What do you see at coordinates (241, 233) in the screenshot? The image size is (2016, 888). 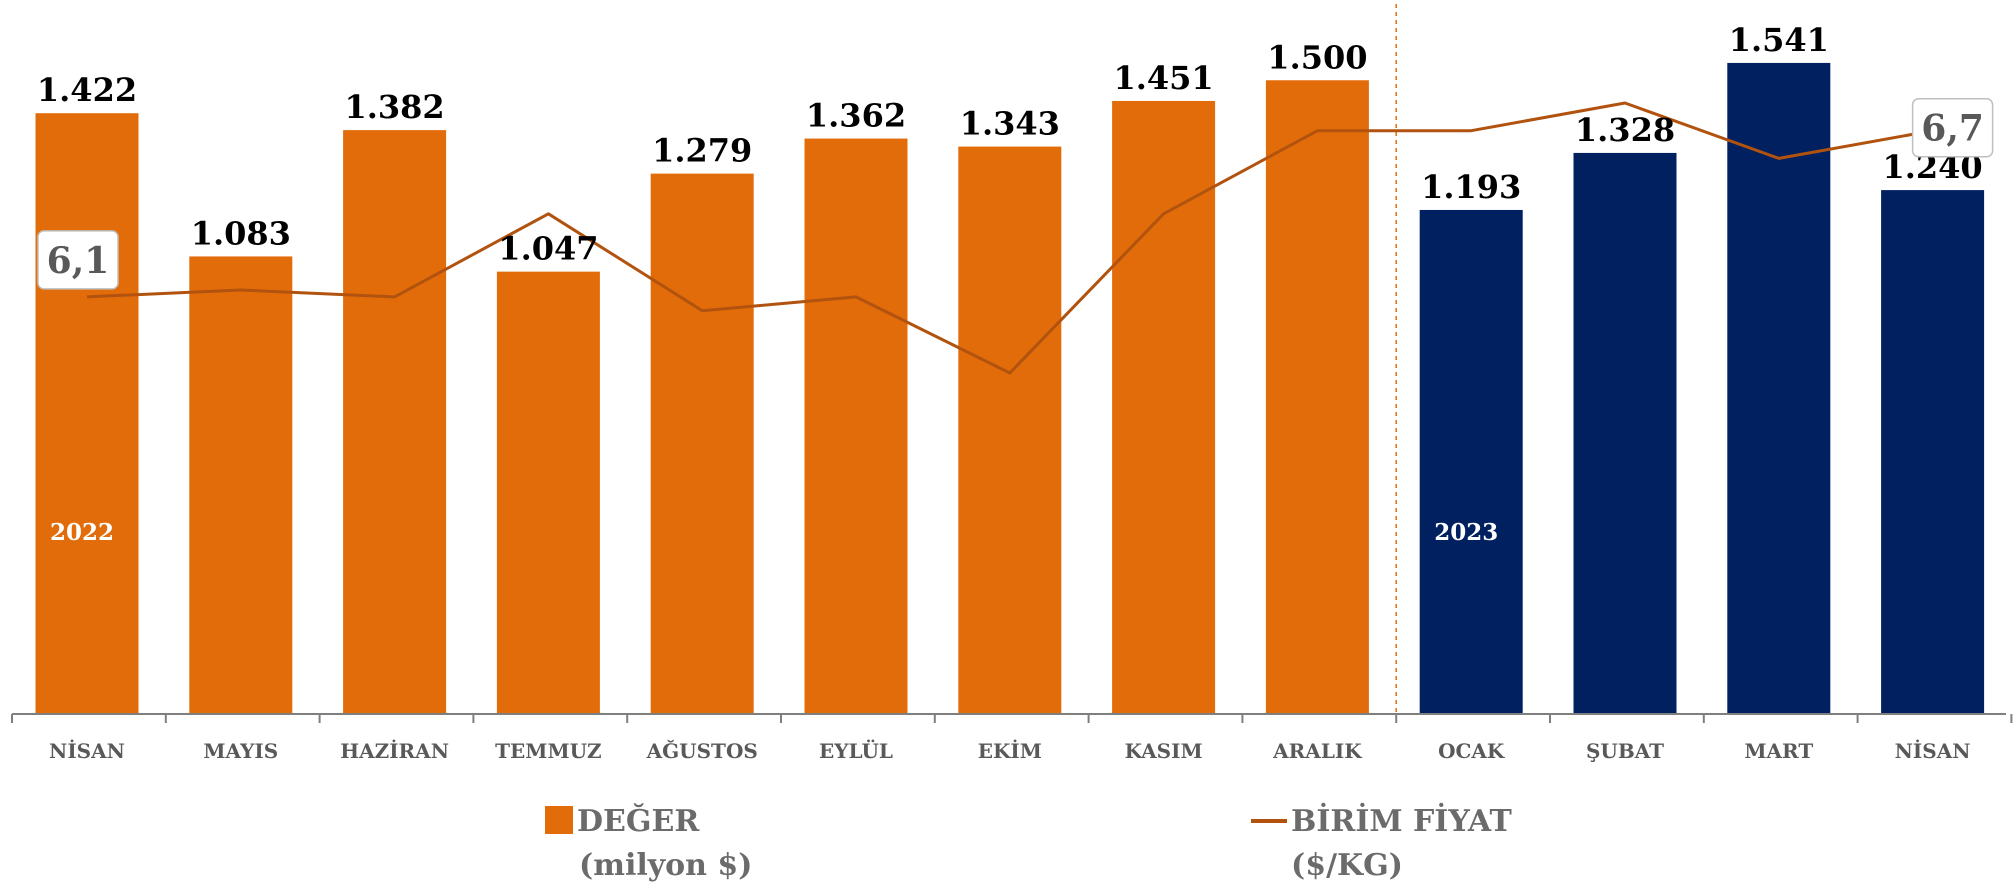 I see `value-label-1: 1.083` at bounding box center [241, 233].